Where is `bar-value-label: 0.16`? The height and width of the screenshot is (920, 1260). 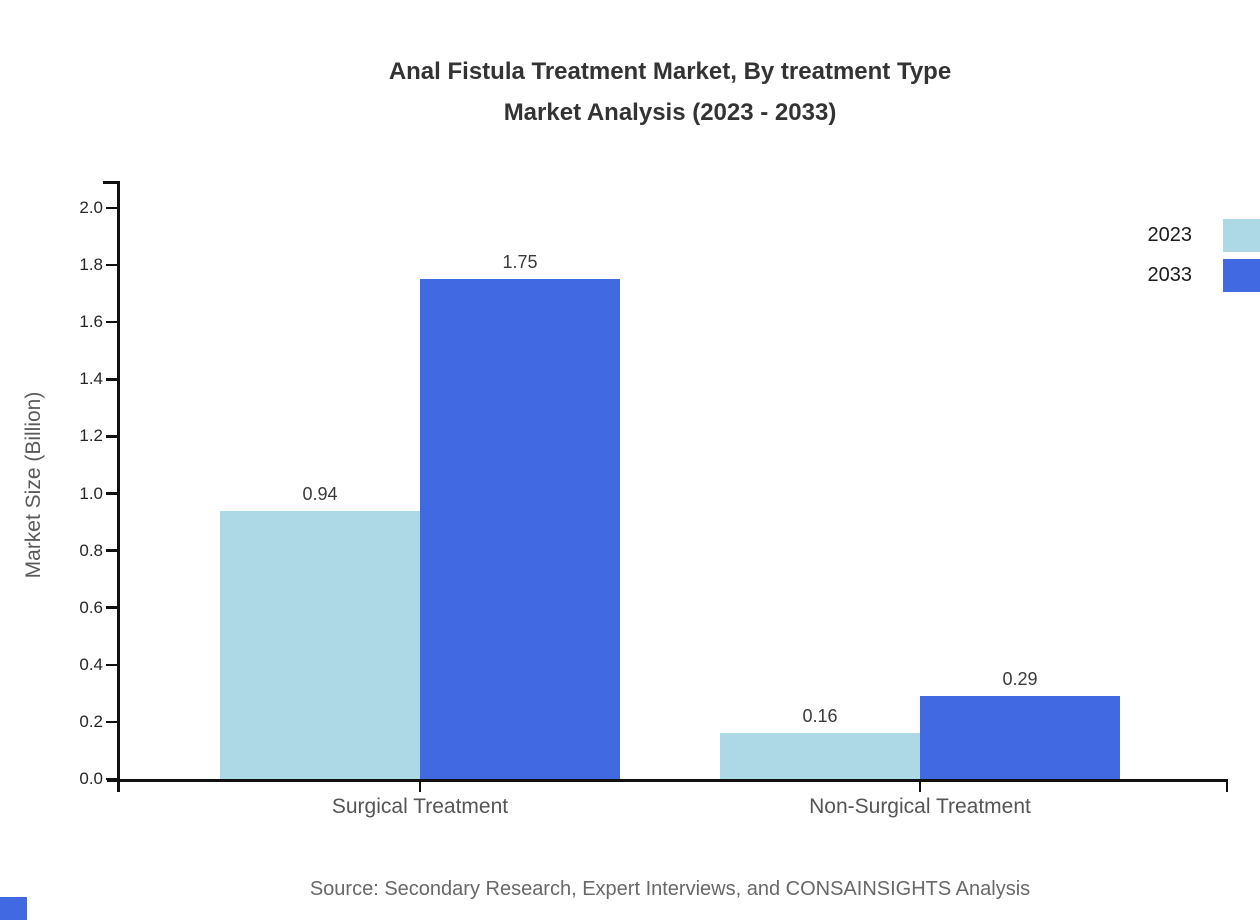 bar-value-label: 0.16 is located at coordinates (820, 716).